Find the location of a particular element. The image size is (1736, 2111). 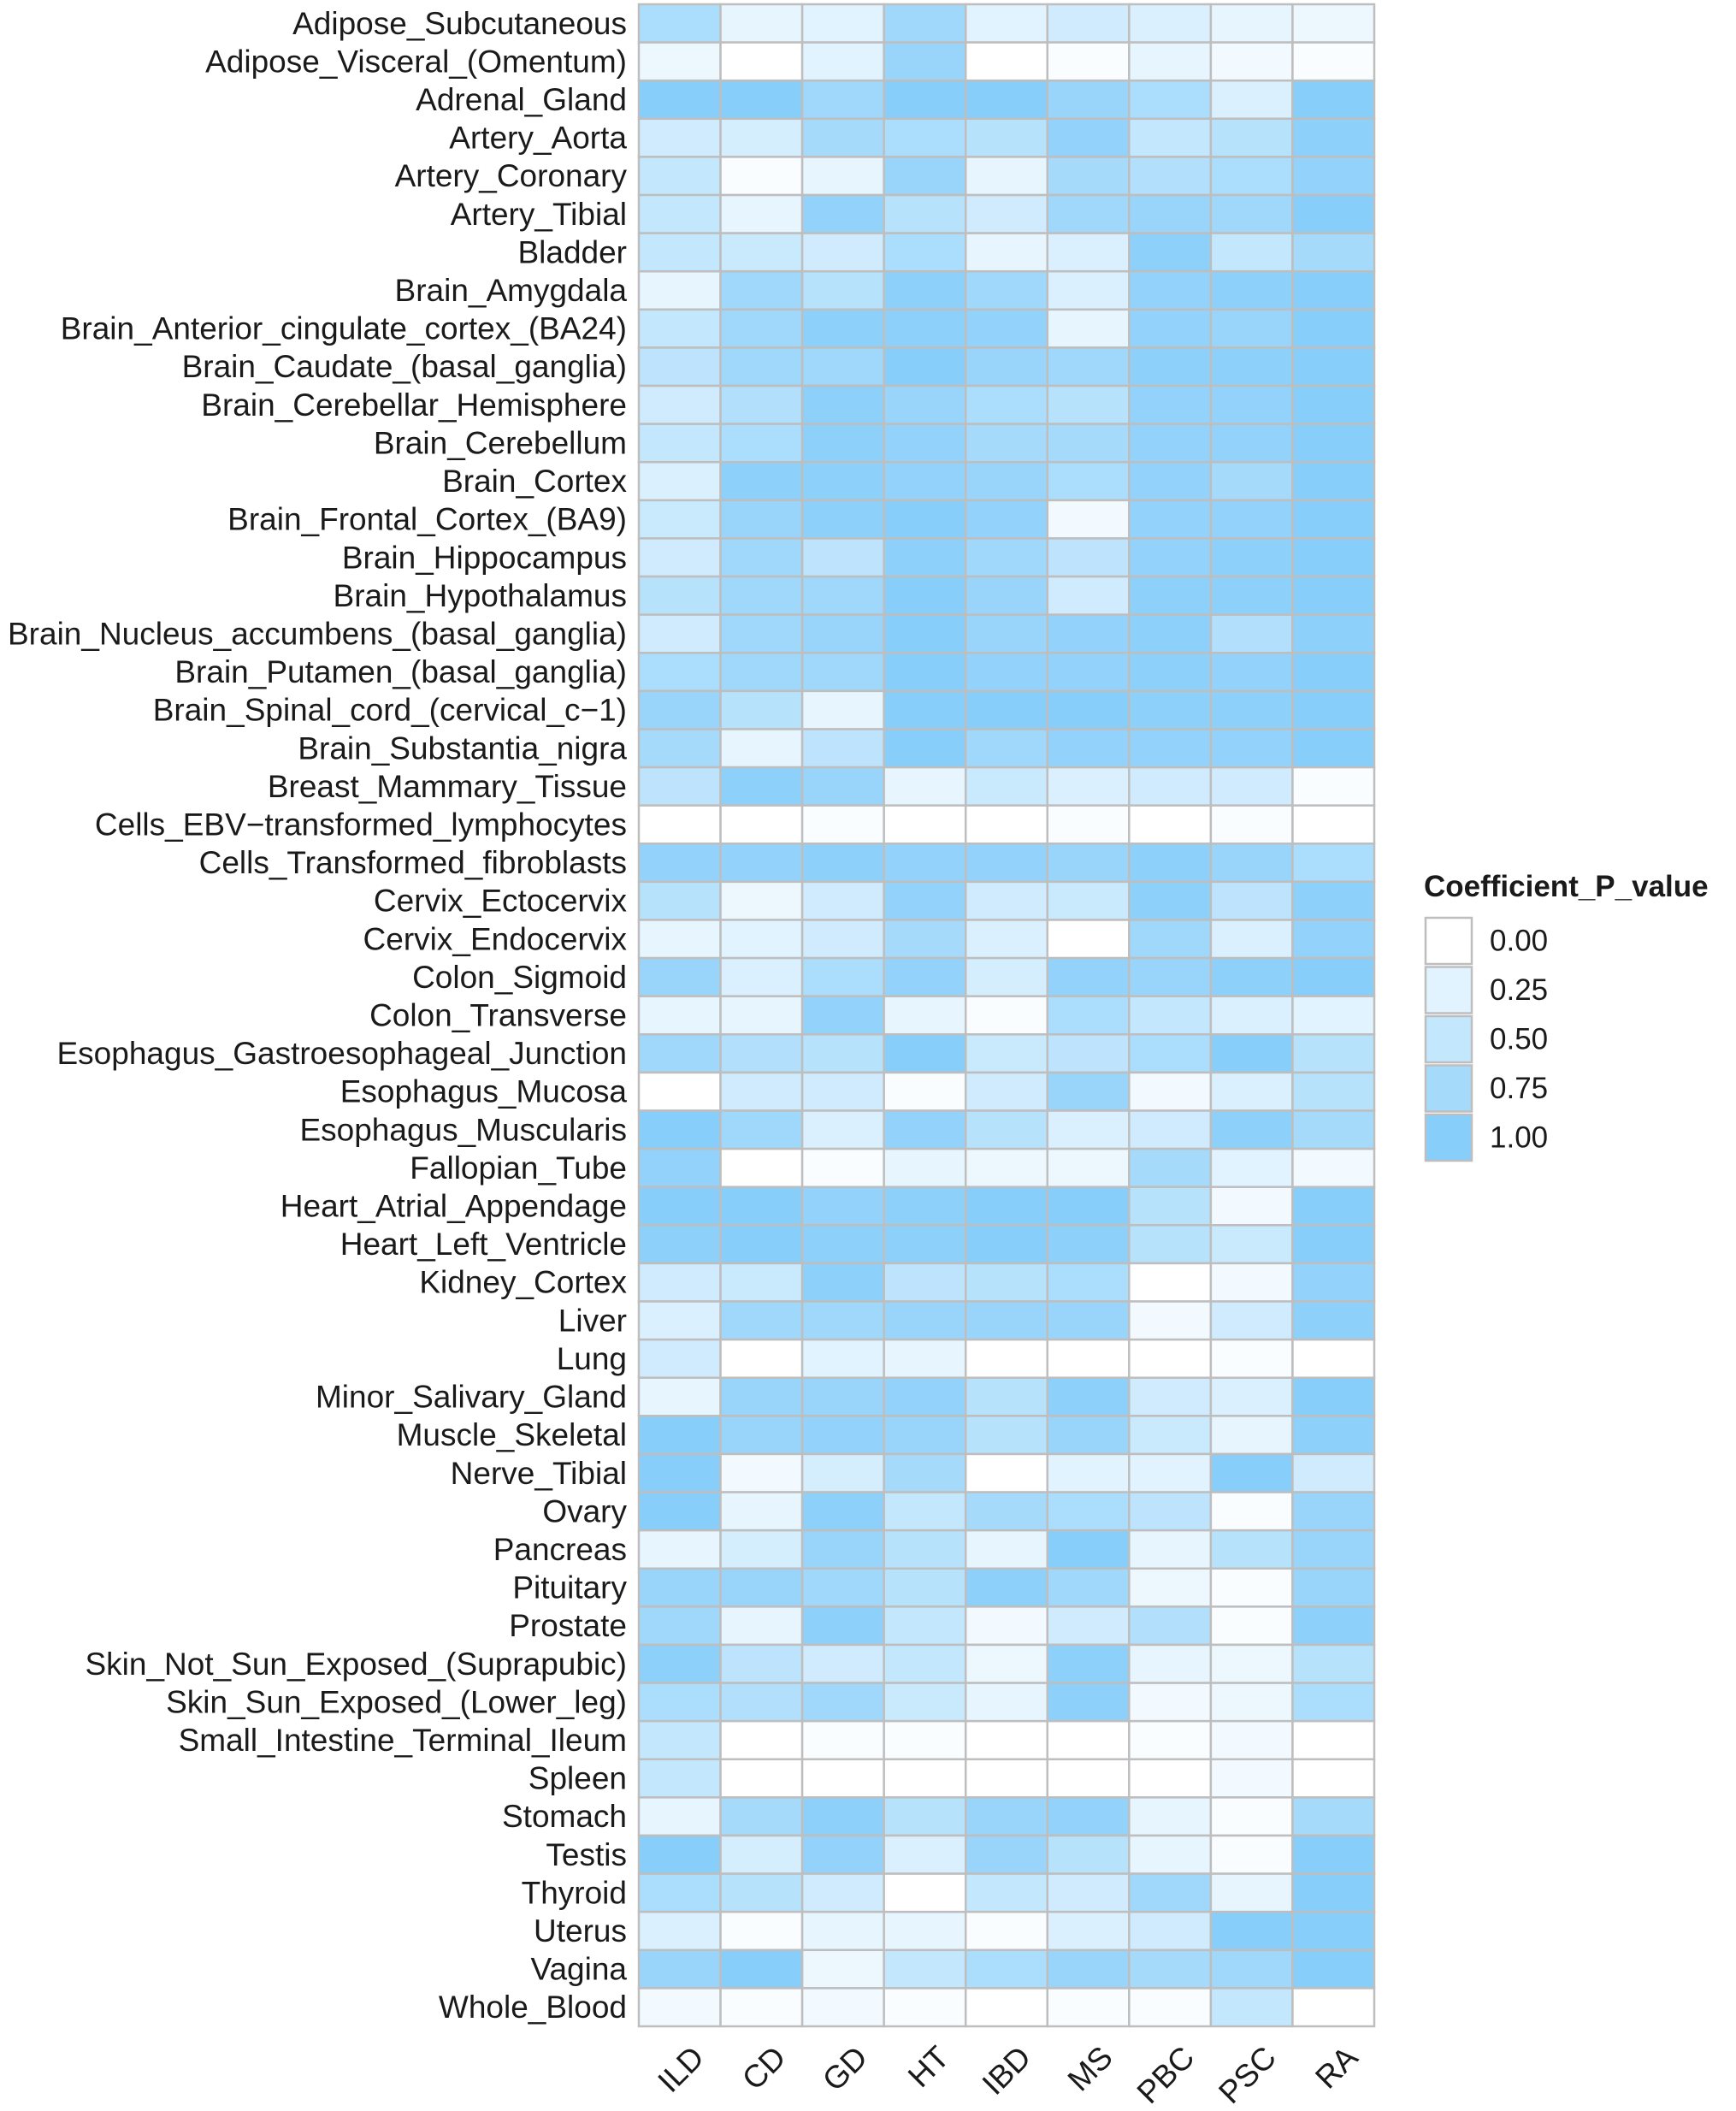

row-label: Thyroid is located at coordinates (575, 1892).